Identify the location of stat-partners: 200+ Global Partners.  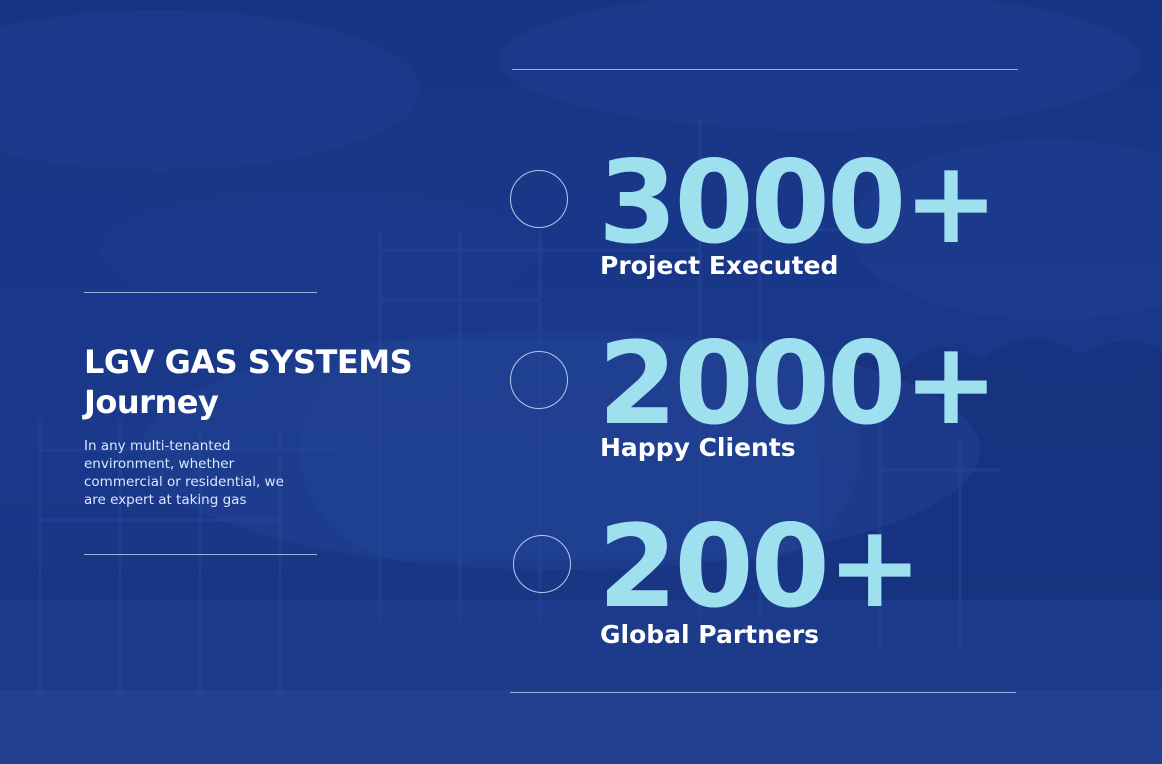
(760, 585).